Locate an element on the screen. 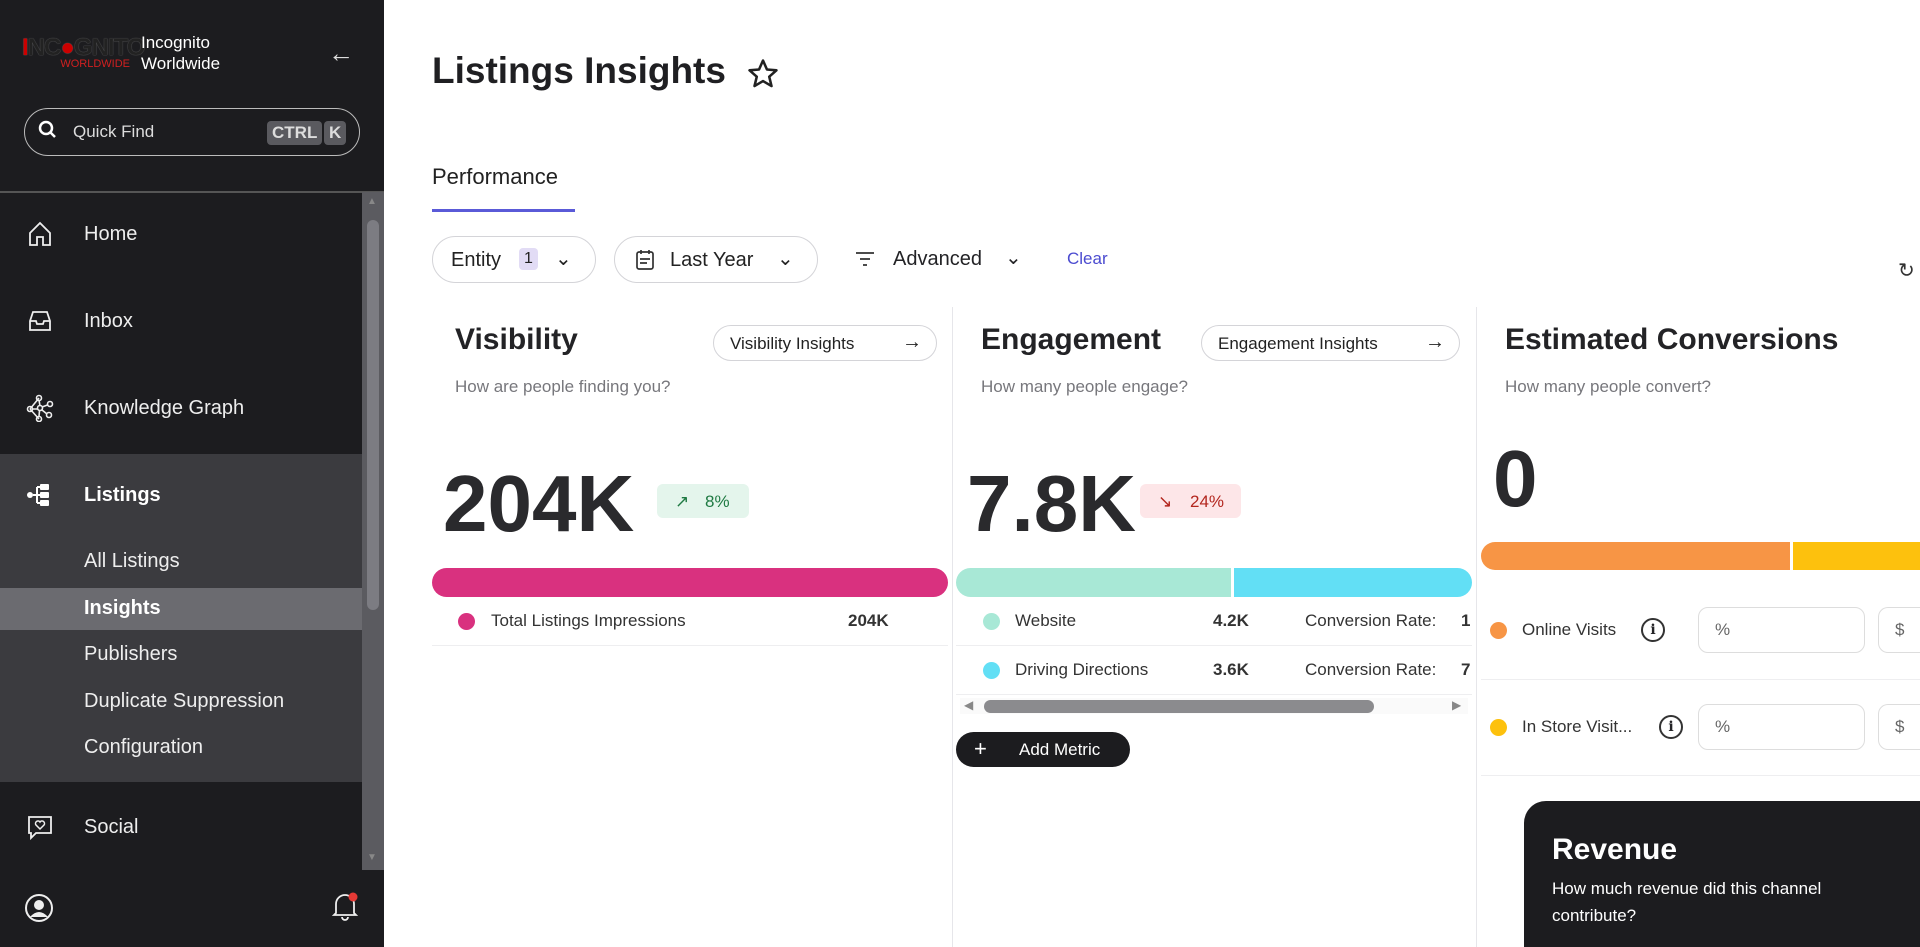 This screenshot has height=947, width=1920. sidebar-divider is located at coordinates (192, 192).